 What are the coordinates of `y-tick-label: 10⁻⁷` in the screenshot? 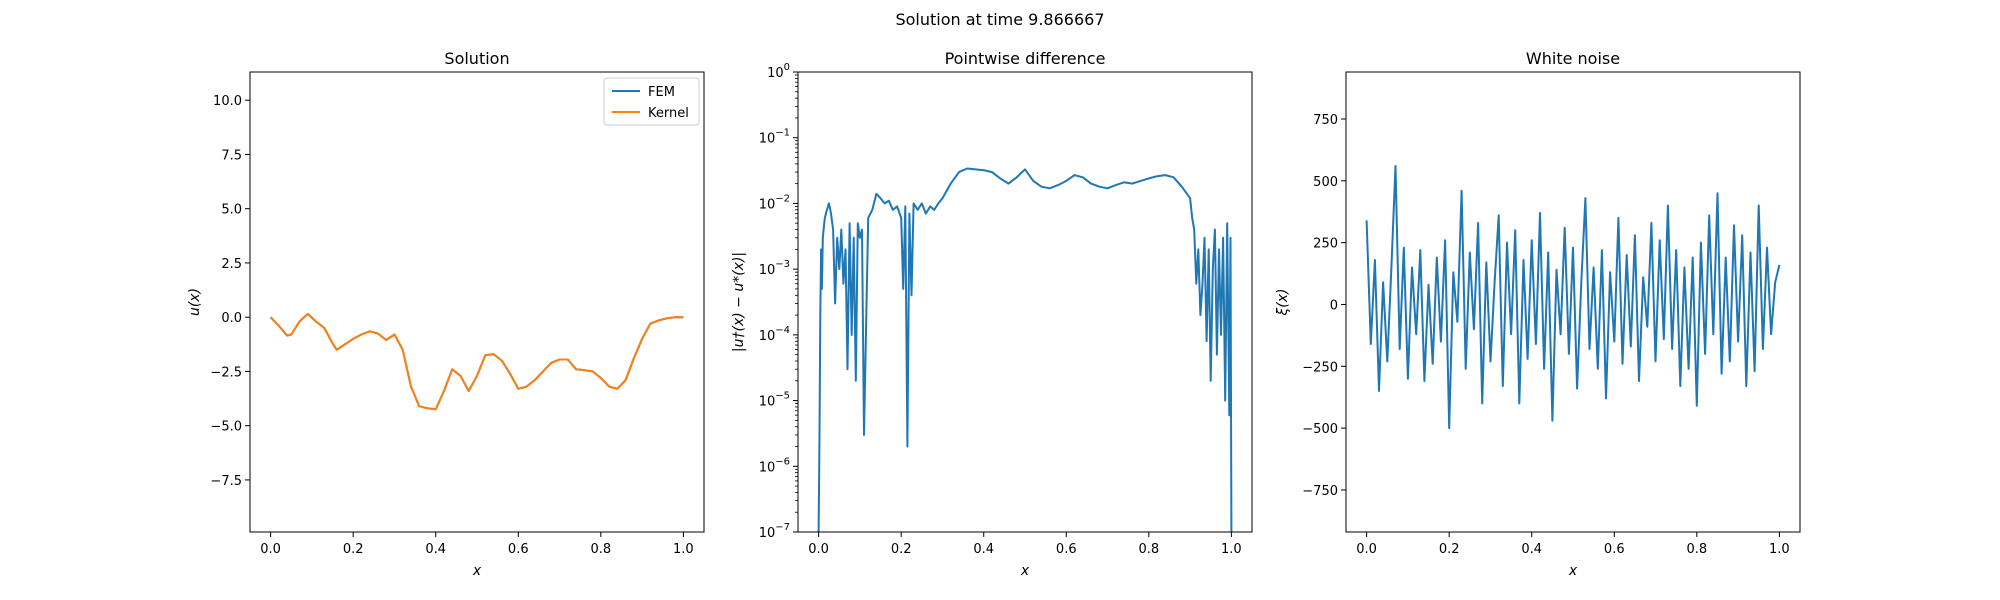 It's located at (774, 531).